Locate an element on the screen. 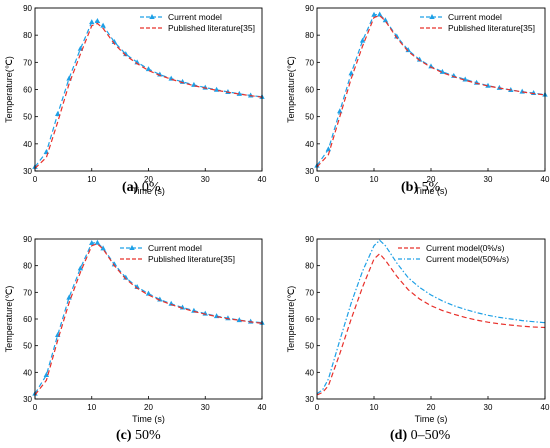  legend-label: Current model(50%/s) is located at coordinates (467, 259).